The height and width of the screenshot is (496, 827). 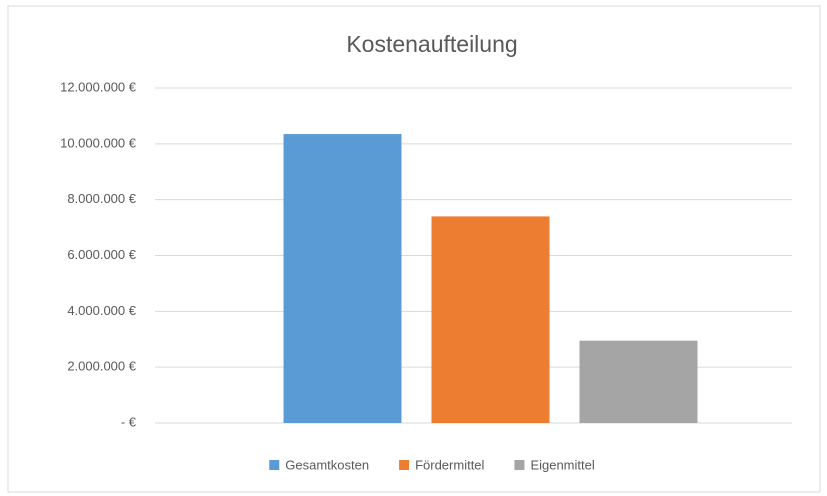 I want to click on y-tick-label: 12.000.000 €, so click(x=98, y=86).